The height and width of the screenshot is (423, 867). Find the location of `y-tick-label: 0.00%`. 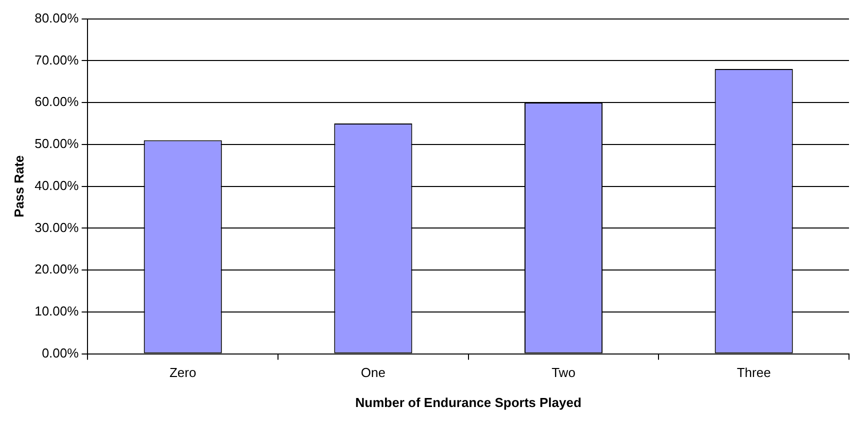

y-tick-label: 0.00% is located at coordinates (61, 352).